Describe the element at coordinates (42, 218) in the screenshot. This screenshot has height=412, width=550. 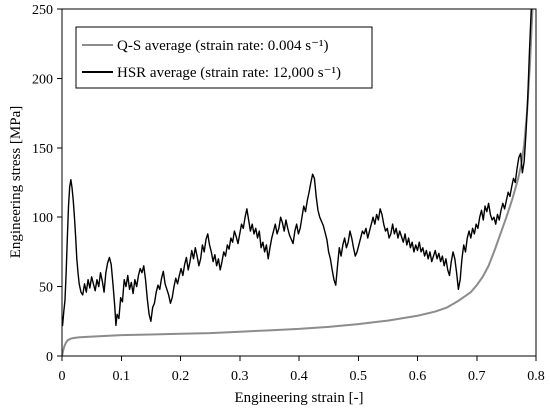
I see `y-tick-label: 100` at that location.